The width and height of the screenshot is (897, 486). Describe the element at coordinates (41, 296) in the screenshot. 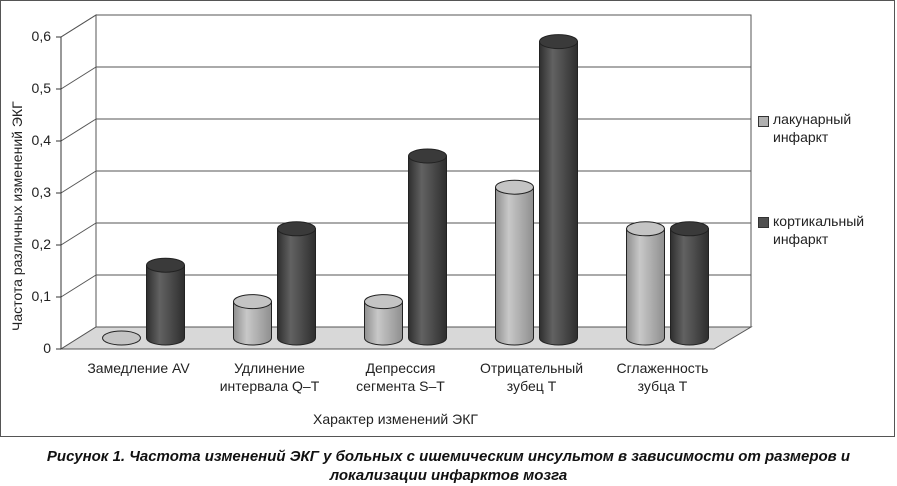

I see `y-tick-label: 0,1` at that location.